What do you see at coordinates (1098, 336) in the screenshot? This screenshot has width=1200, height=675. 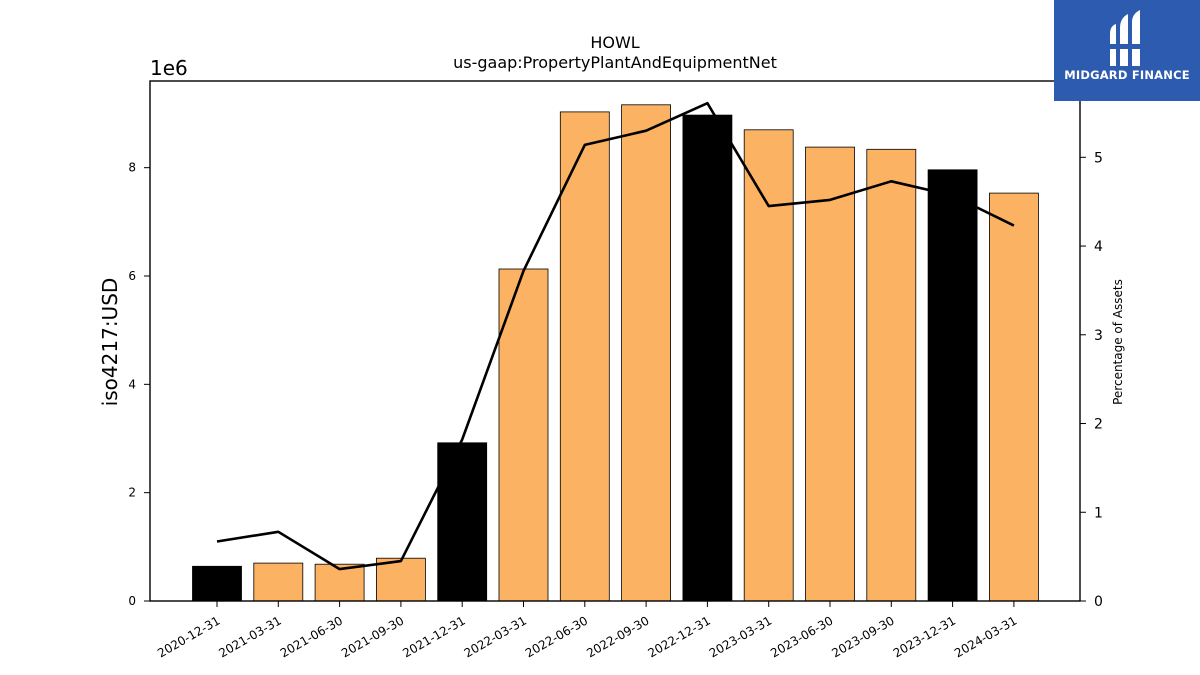 I see `y2-tick-label: 3` at bounding box center [1098, 336].